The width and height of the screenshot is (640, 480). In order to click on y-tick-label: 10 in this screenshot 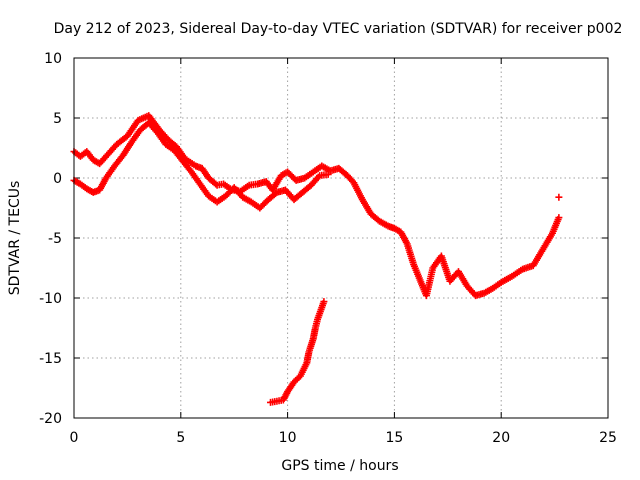, I will do `click(53, 59)`.